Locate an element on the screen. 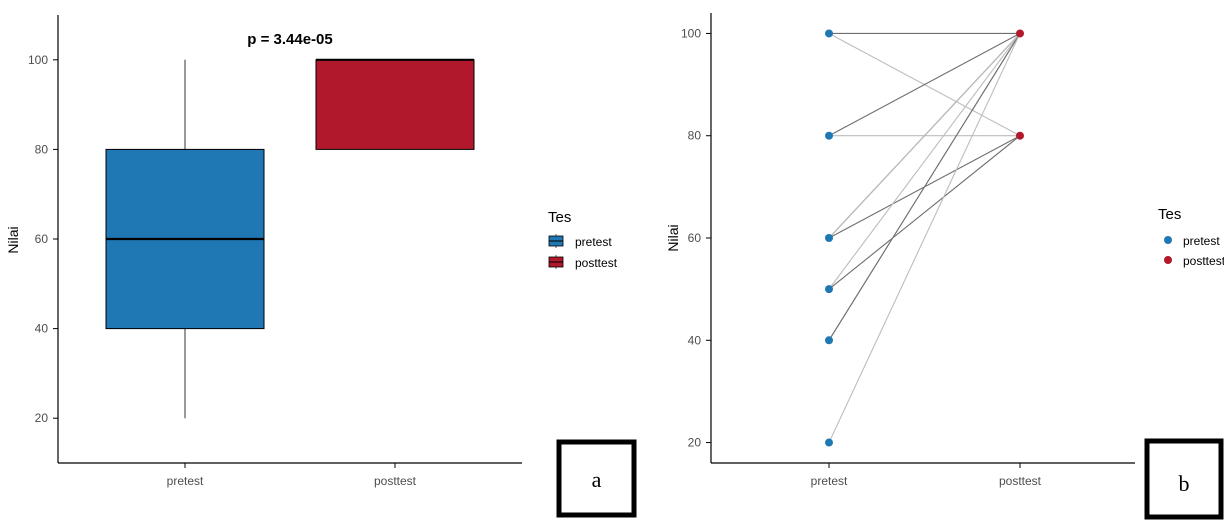  panel-a-legend-key-pretest is located at coordinates (556, 241).